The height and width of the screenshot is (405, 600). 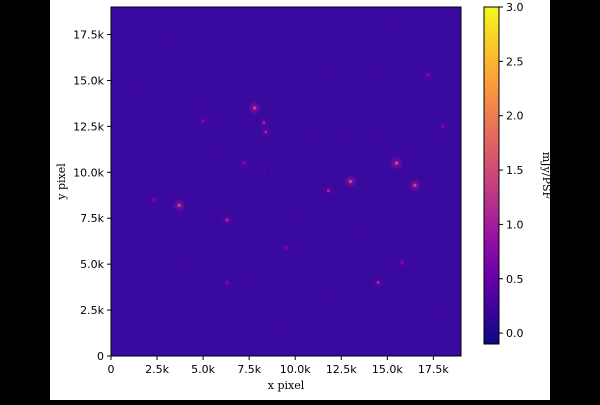 I want to click on x-tick-label: 0, so click(x=111, y=369).